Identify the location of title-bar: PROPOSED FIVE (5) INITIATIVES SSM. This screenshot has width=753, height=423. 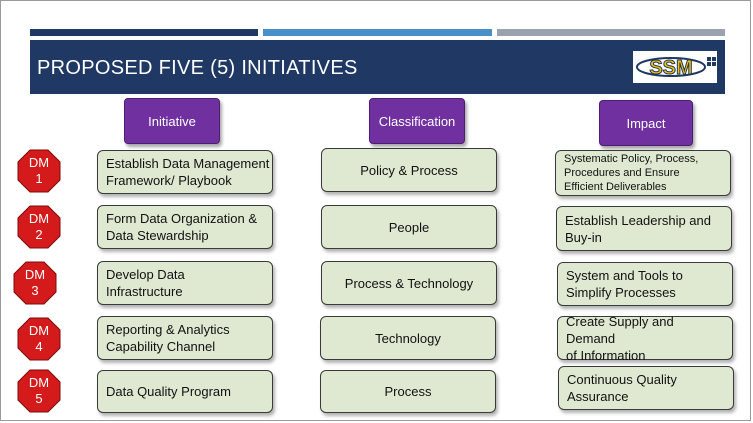
(377, 67).